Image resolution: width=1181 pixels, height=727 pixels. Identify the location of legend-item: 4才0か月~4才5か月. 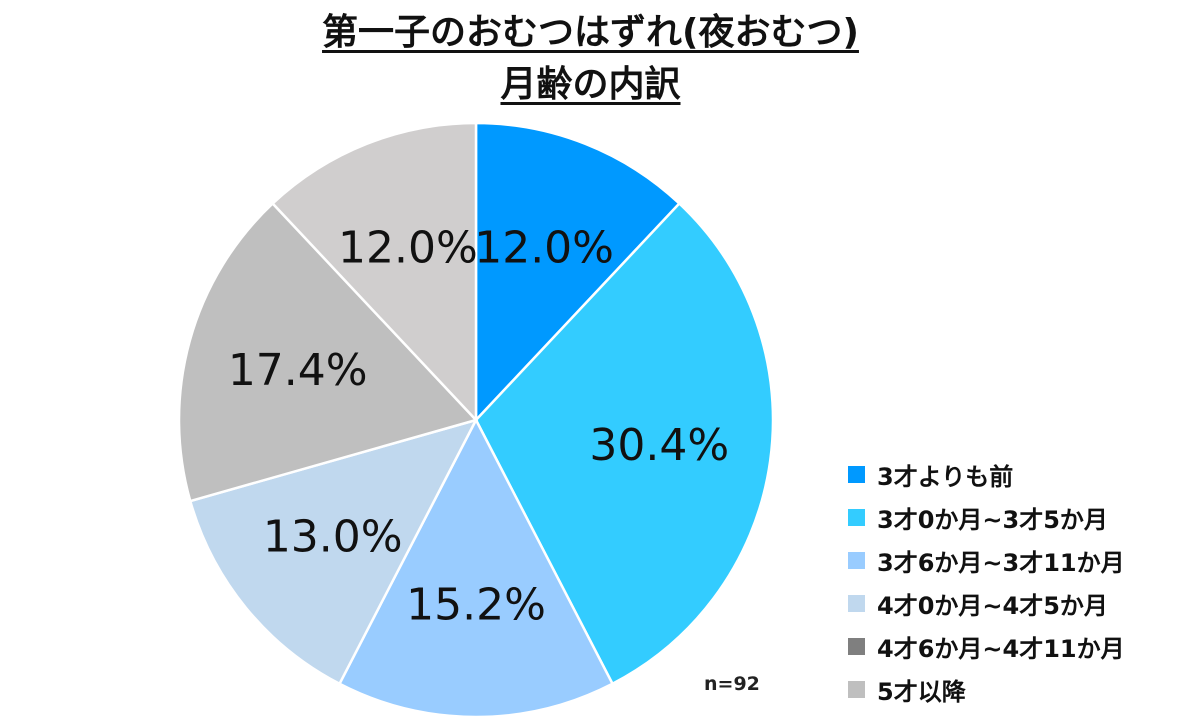
(986, 603).